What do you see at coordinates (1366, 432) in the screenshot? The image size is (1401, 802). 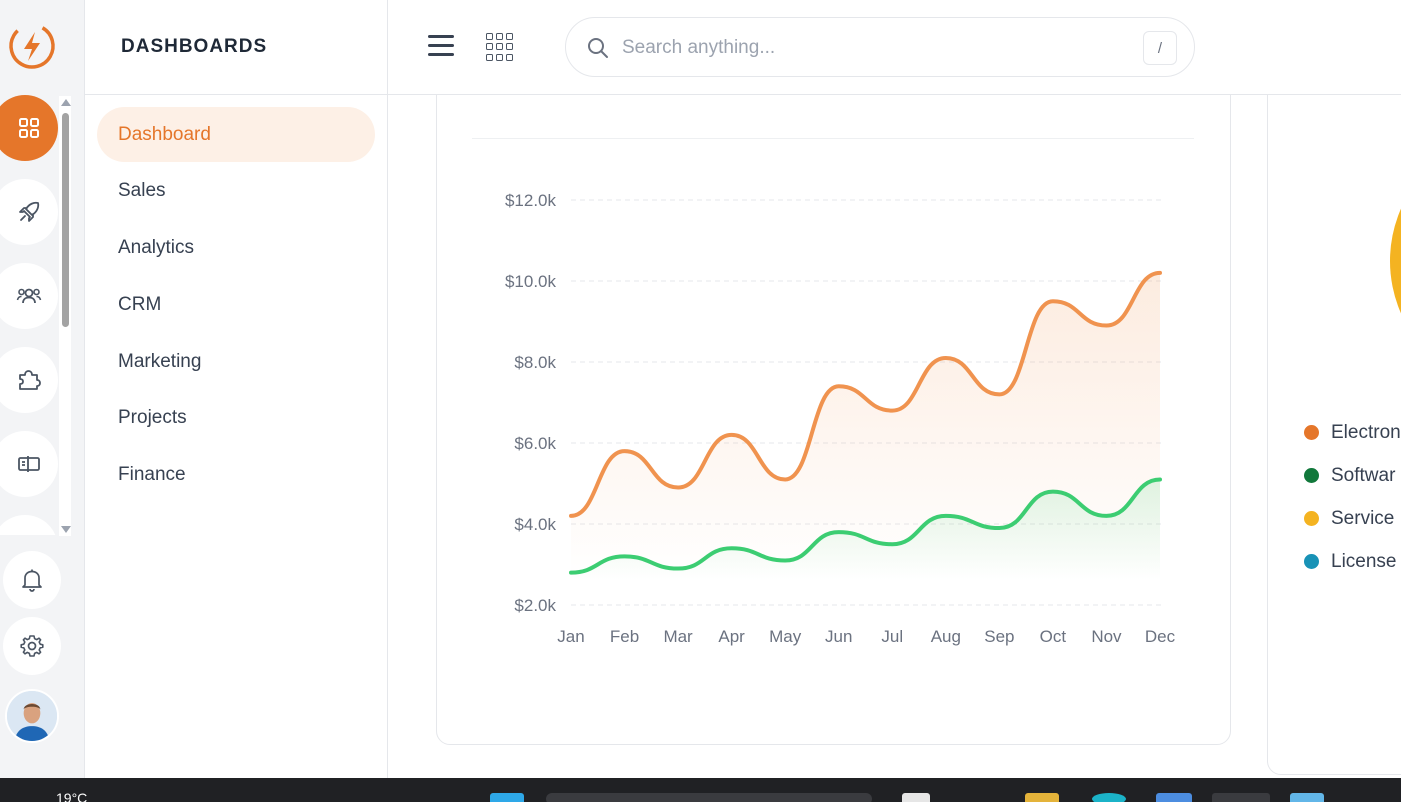 I see `legend-label: Electron` at bounding box center [1366, 432].